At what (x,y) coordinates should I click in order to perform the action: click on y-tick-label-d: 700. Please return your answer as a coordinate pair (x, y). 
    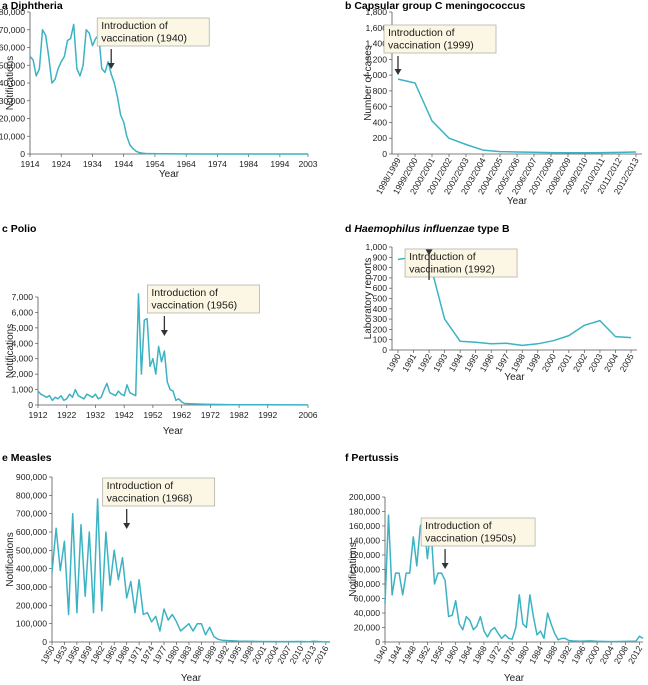
    Looking at the image, I should click on (380, 278).